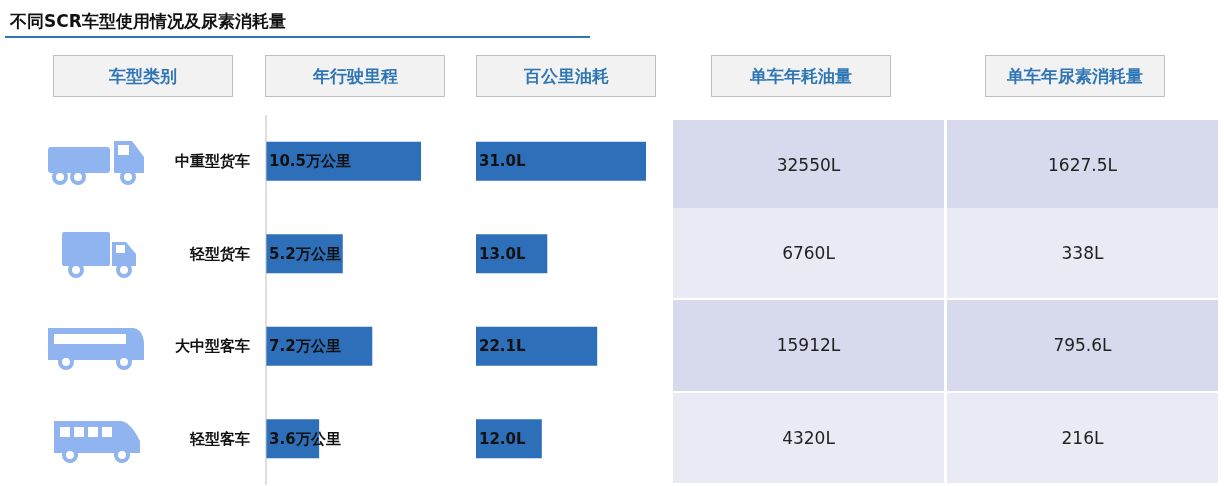 The image size is (1224, 486). Describe the element at coordinates (1082, 165) in the screenshot. I see `text: 1627.5L` at that location.